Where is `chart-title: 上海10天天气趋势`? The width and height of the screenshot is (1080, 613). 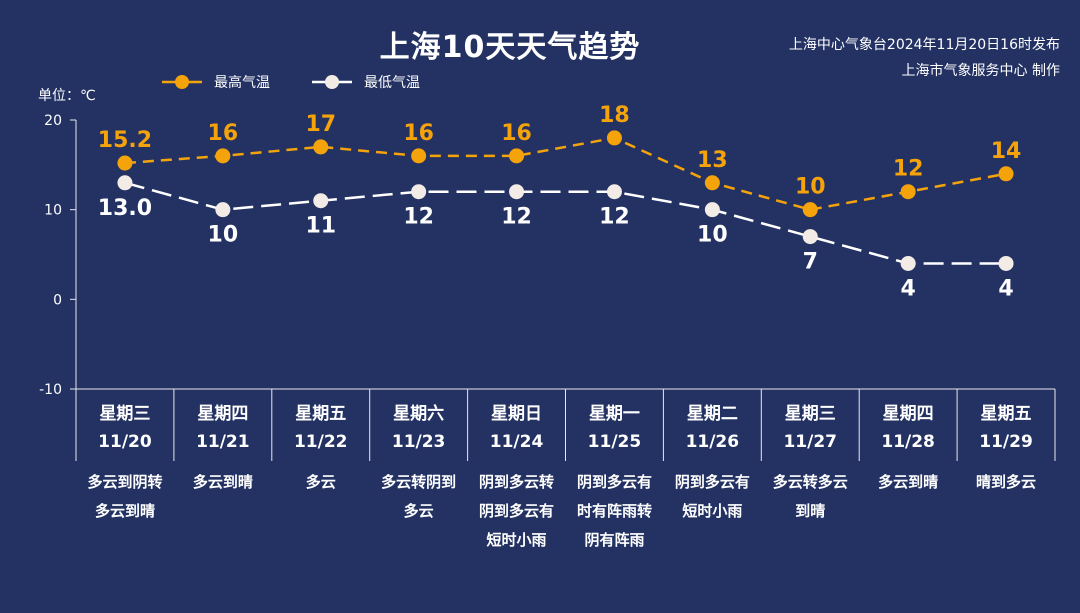 chart-title: 上海10天天气趋势 is located at coordinates (510, 47).